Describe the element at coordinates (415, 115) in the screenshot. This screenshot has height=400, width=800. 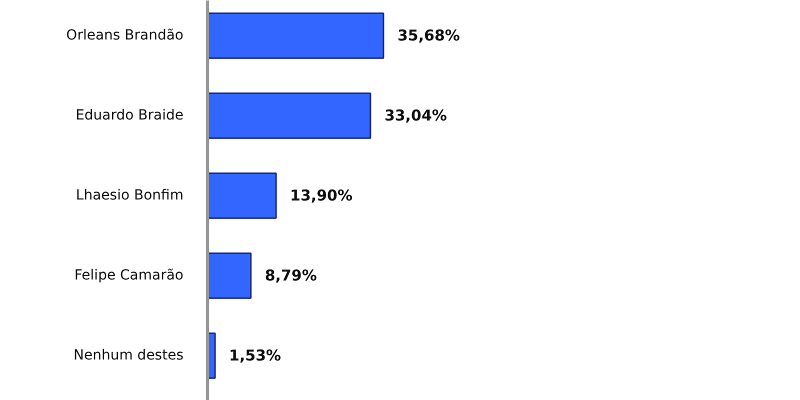
I see `data-label: 33,04%` at that location.